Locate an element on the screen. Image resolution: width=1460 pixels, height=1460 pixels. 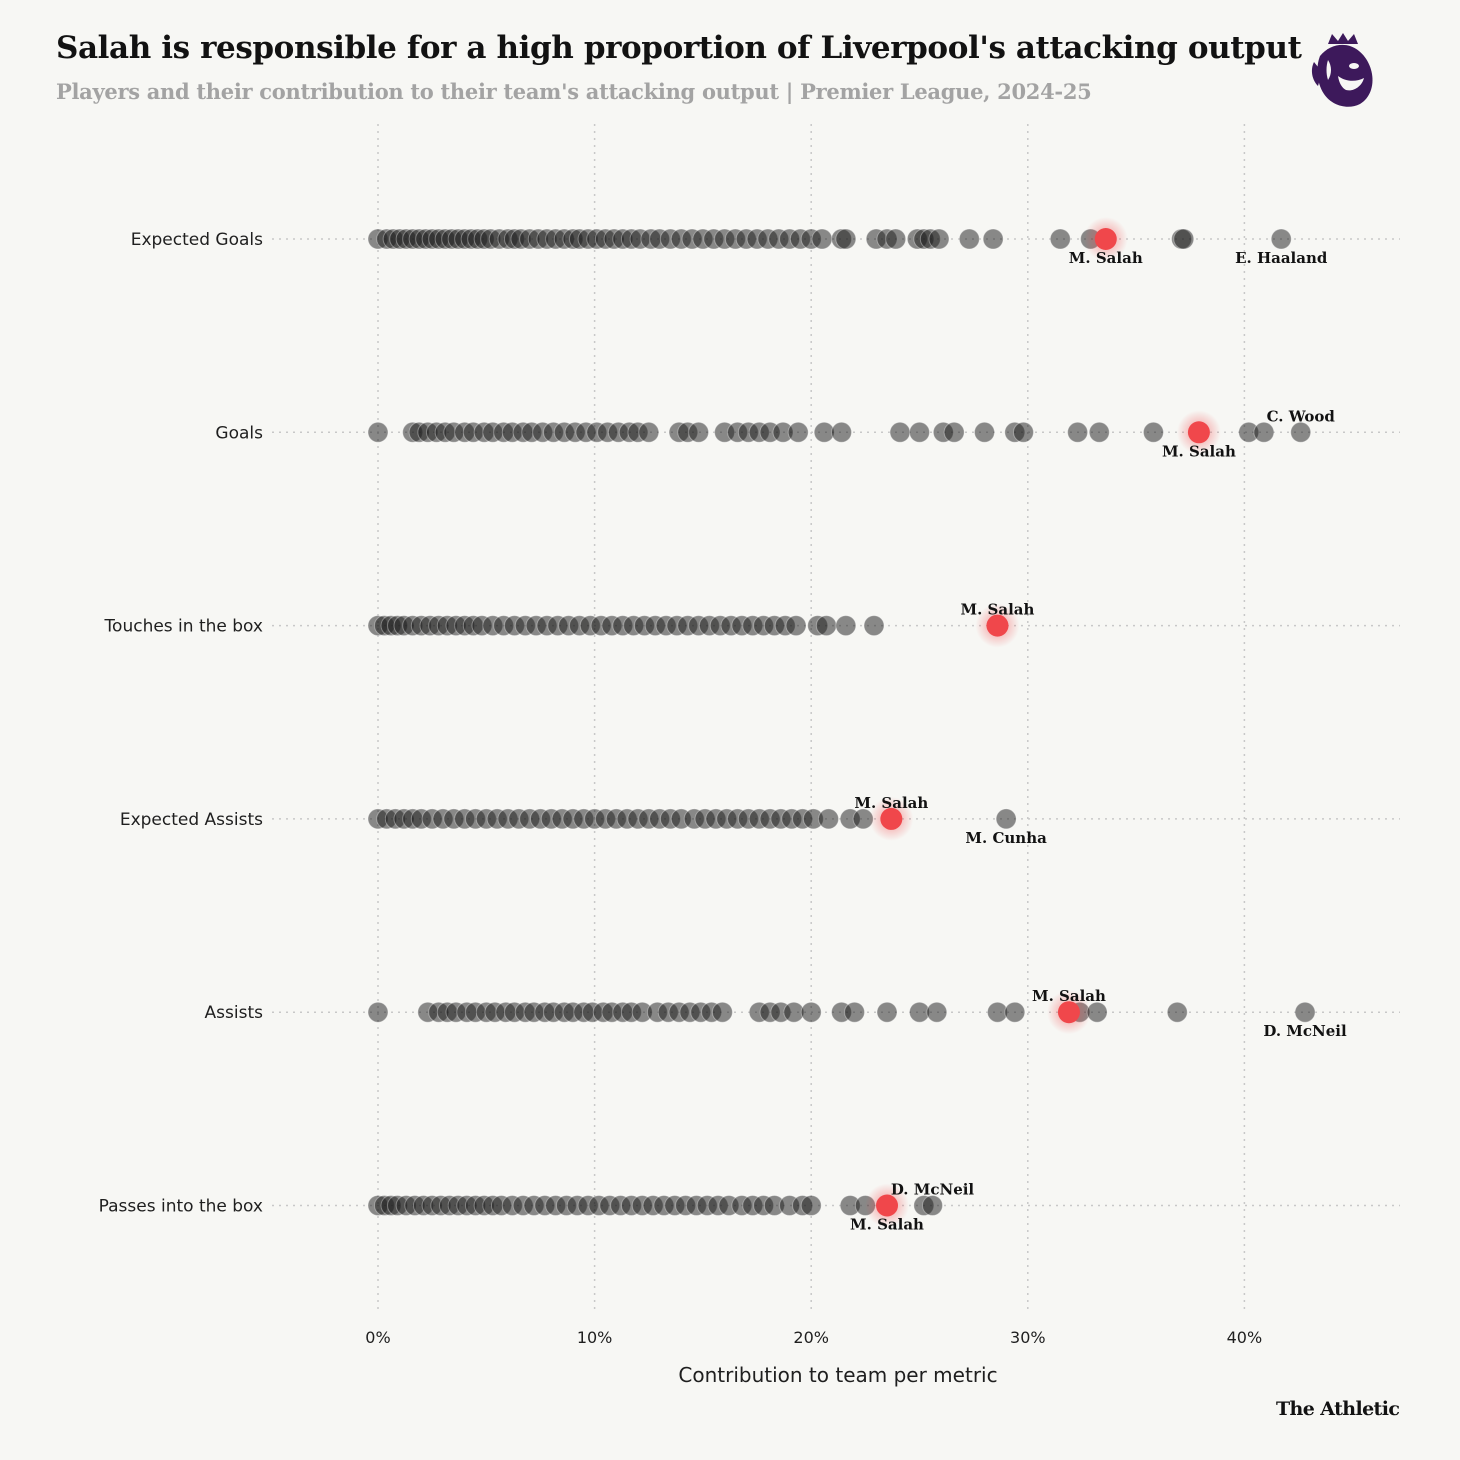
x-tick-label: 0% is located at coordinates (377, 1337).